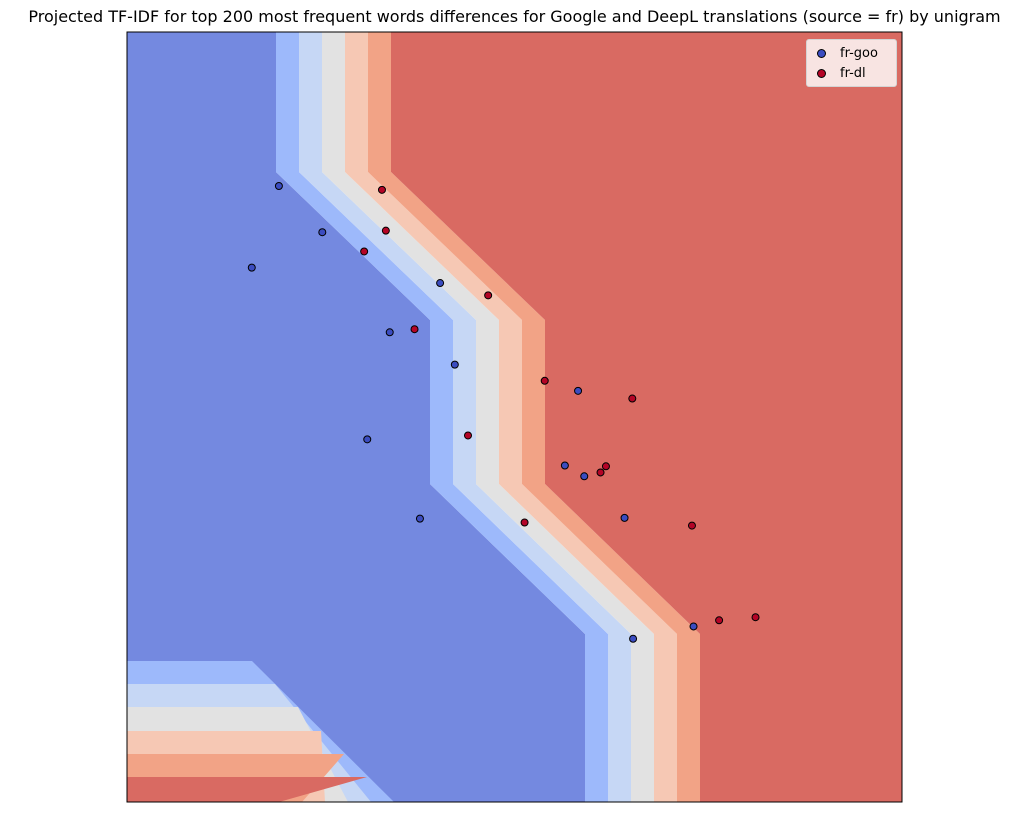 The image size is (1029, 817). What do you see at coordinates (821, 53) in the screenshot?
I see `legend-marker-fr-goo` at bounding box center [821, 53].